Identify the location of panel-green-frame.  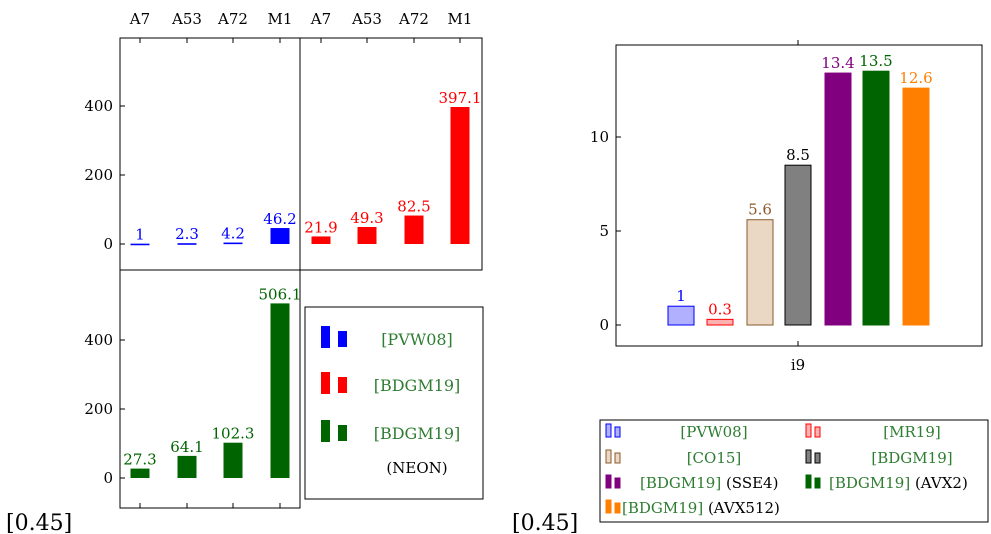
(210, 389).